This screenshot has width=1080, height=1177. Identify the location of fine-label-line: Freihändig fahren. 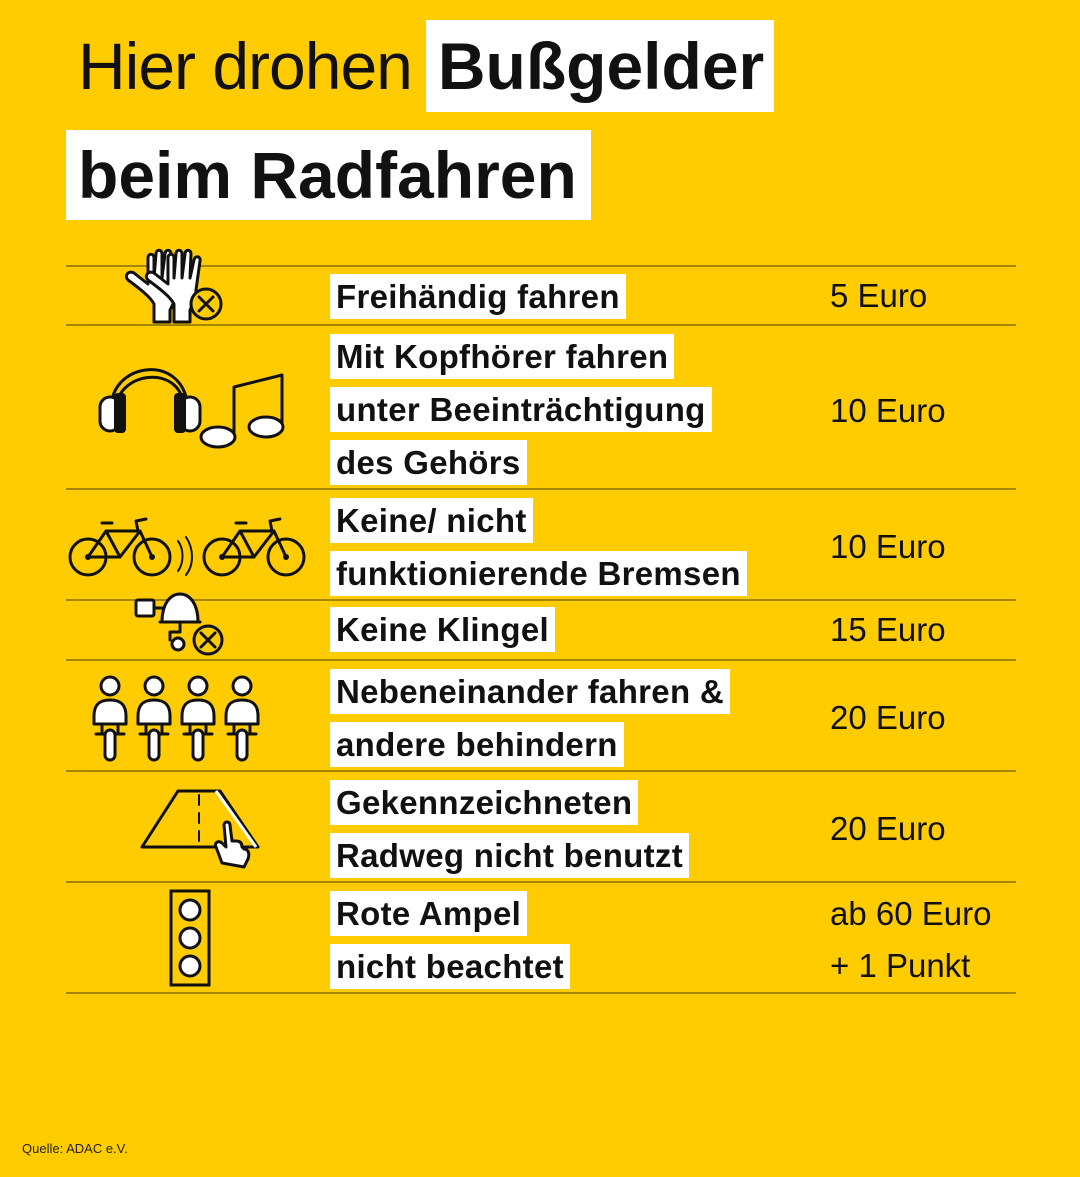
(478, 296).